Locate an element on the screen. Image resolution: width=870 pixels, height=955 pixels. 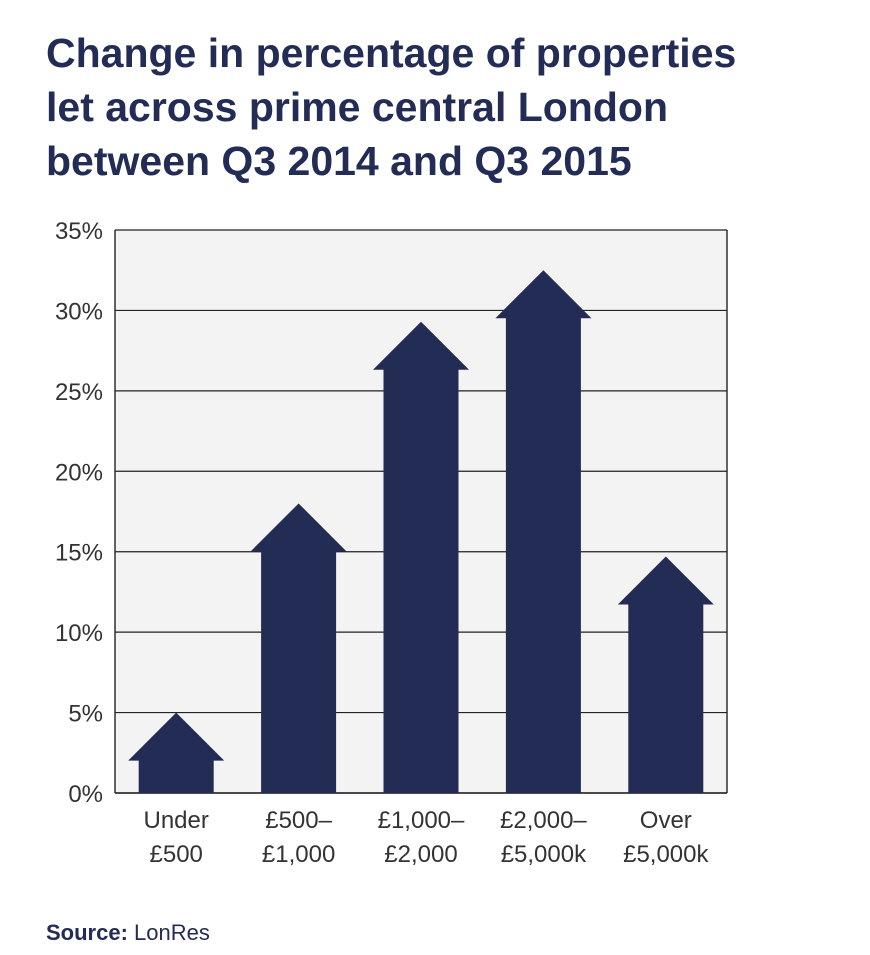
y-tick-label: 25% is located at coordinates (79, 392).